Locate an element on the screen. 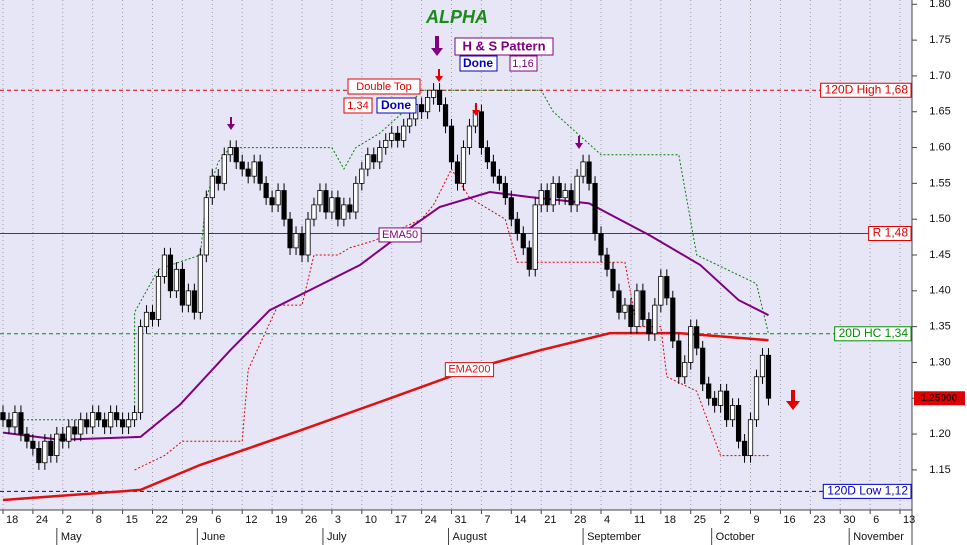  annotation: H & S Pattern is located at coordinates (503, 45).